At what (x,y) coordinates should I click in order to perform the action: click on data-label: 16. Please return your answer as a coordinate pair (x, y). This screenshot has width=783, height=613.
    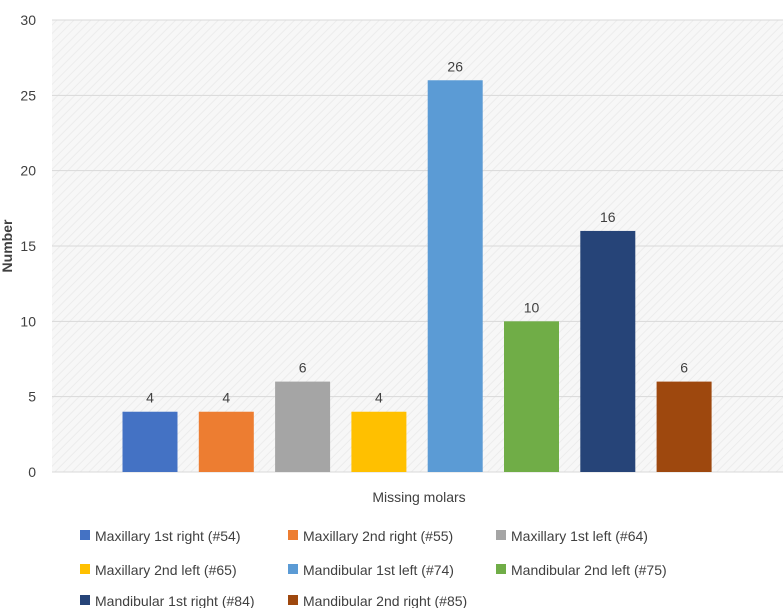
    Looking at the image, I should click on (608, 217).